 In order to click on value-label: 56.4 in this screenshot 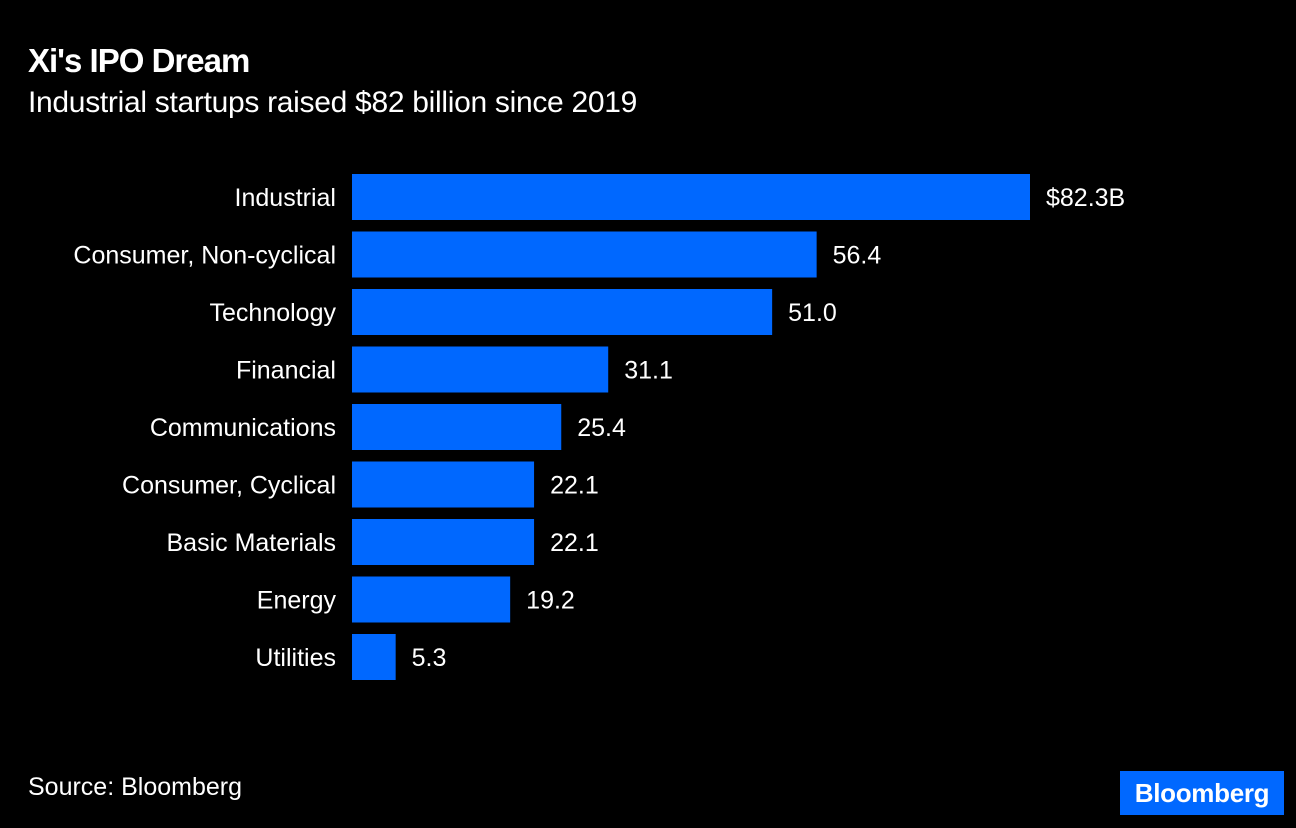, I will do `click(857, 256)`.